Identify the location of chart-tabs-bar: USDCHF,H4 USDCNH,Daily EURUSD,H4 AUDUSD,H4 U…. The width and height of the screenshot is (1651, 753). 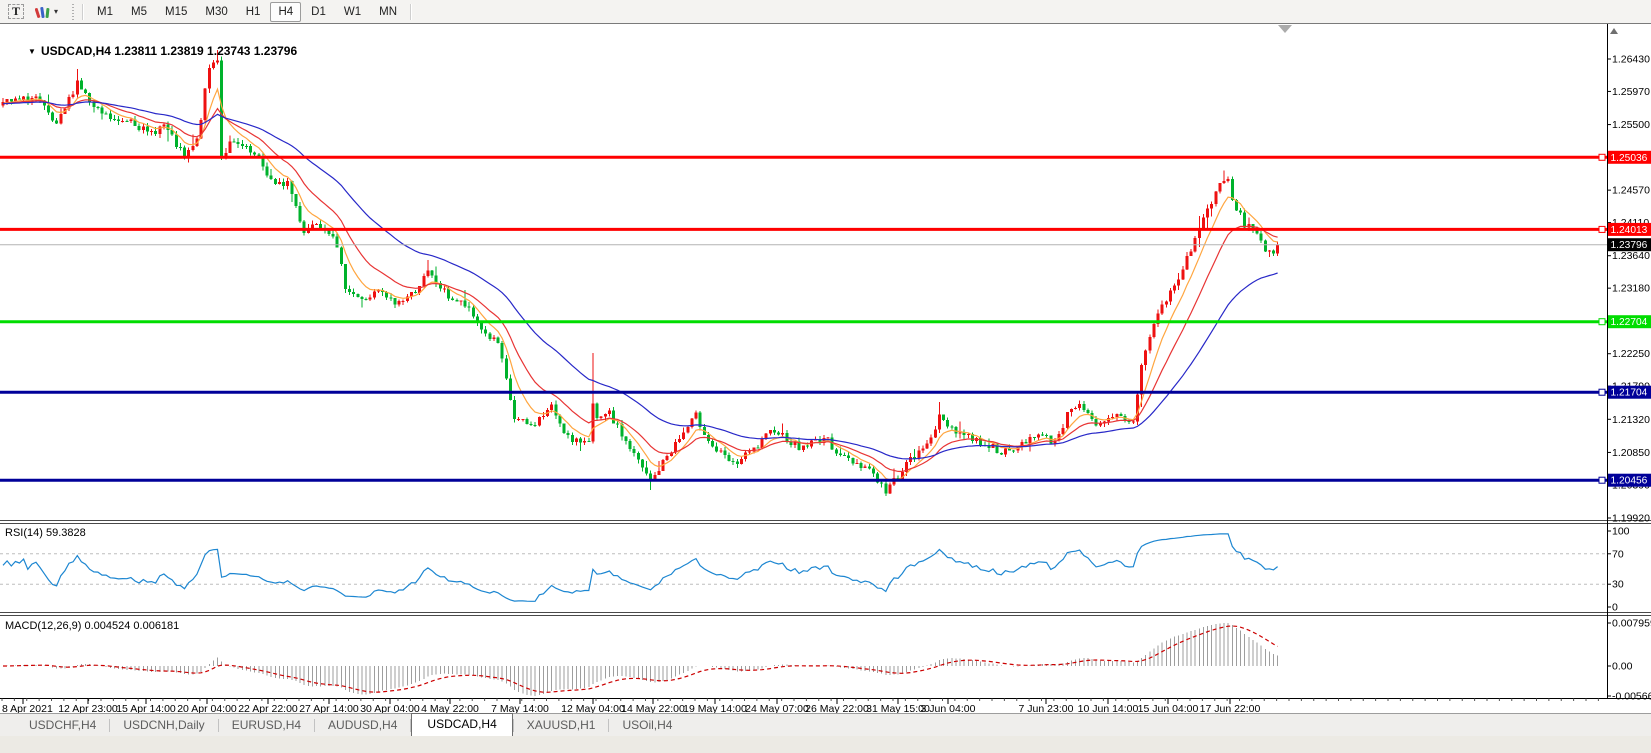
(825, 724).